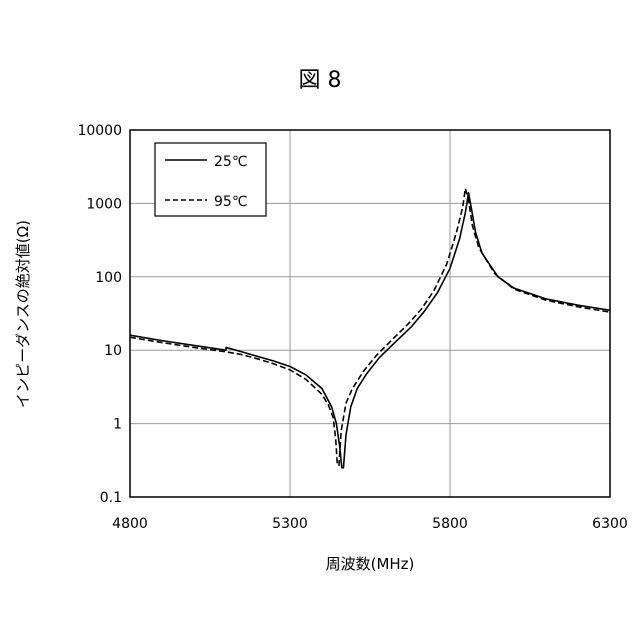 The image size is (640, 640). Describe the element at coordinates (117, 425) in the screenshot. I see `y-tick-label: 1` at that location.